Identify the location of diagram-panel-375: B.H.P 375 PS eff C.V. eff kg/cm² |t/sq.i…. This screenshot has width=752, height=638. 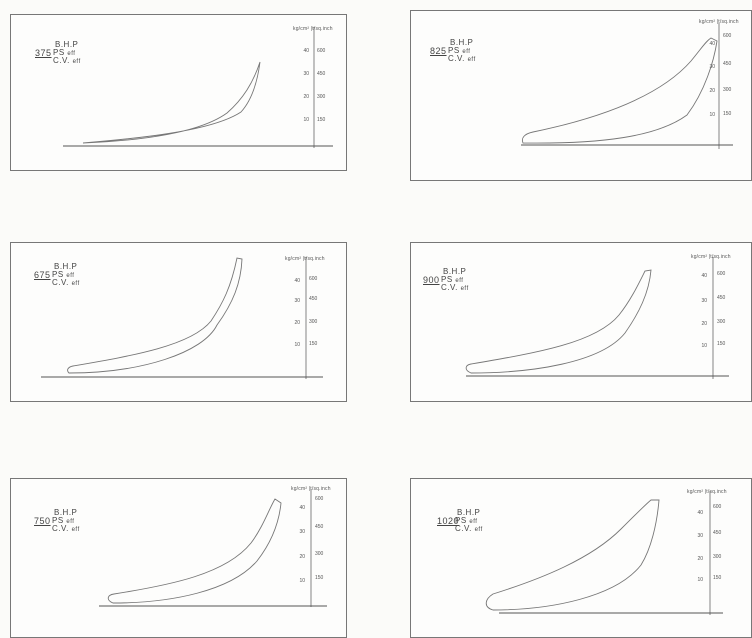
(178, 92).